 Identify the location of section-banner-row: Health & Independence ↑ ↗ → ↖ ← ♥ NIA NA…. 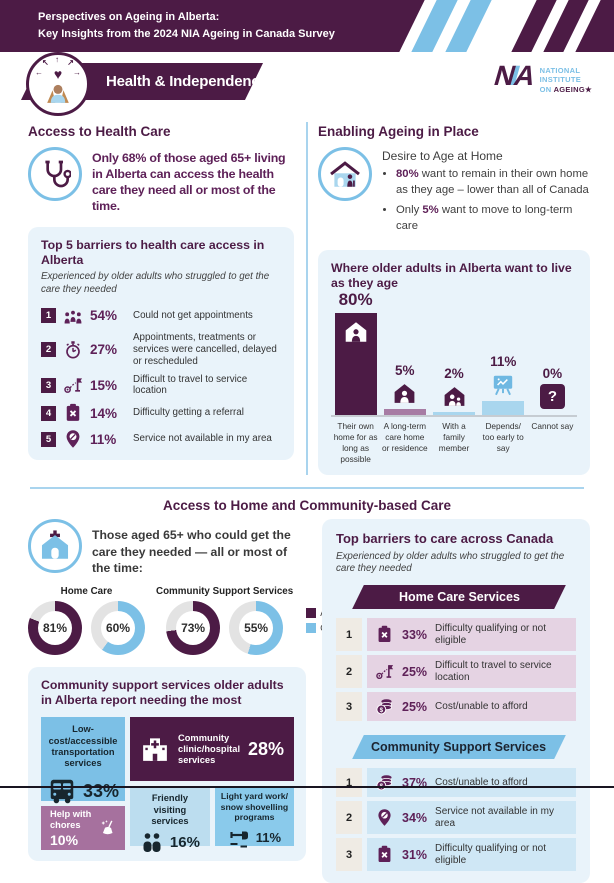
(307, 84).